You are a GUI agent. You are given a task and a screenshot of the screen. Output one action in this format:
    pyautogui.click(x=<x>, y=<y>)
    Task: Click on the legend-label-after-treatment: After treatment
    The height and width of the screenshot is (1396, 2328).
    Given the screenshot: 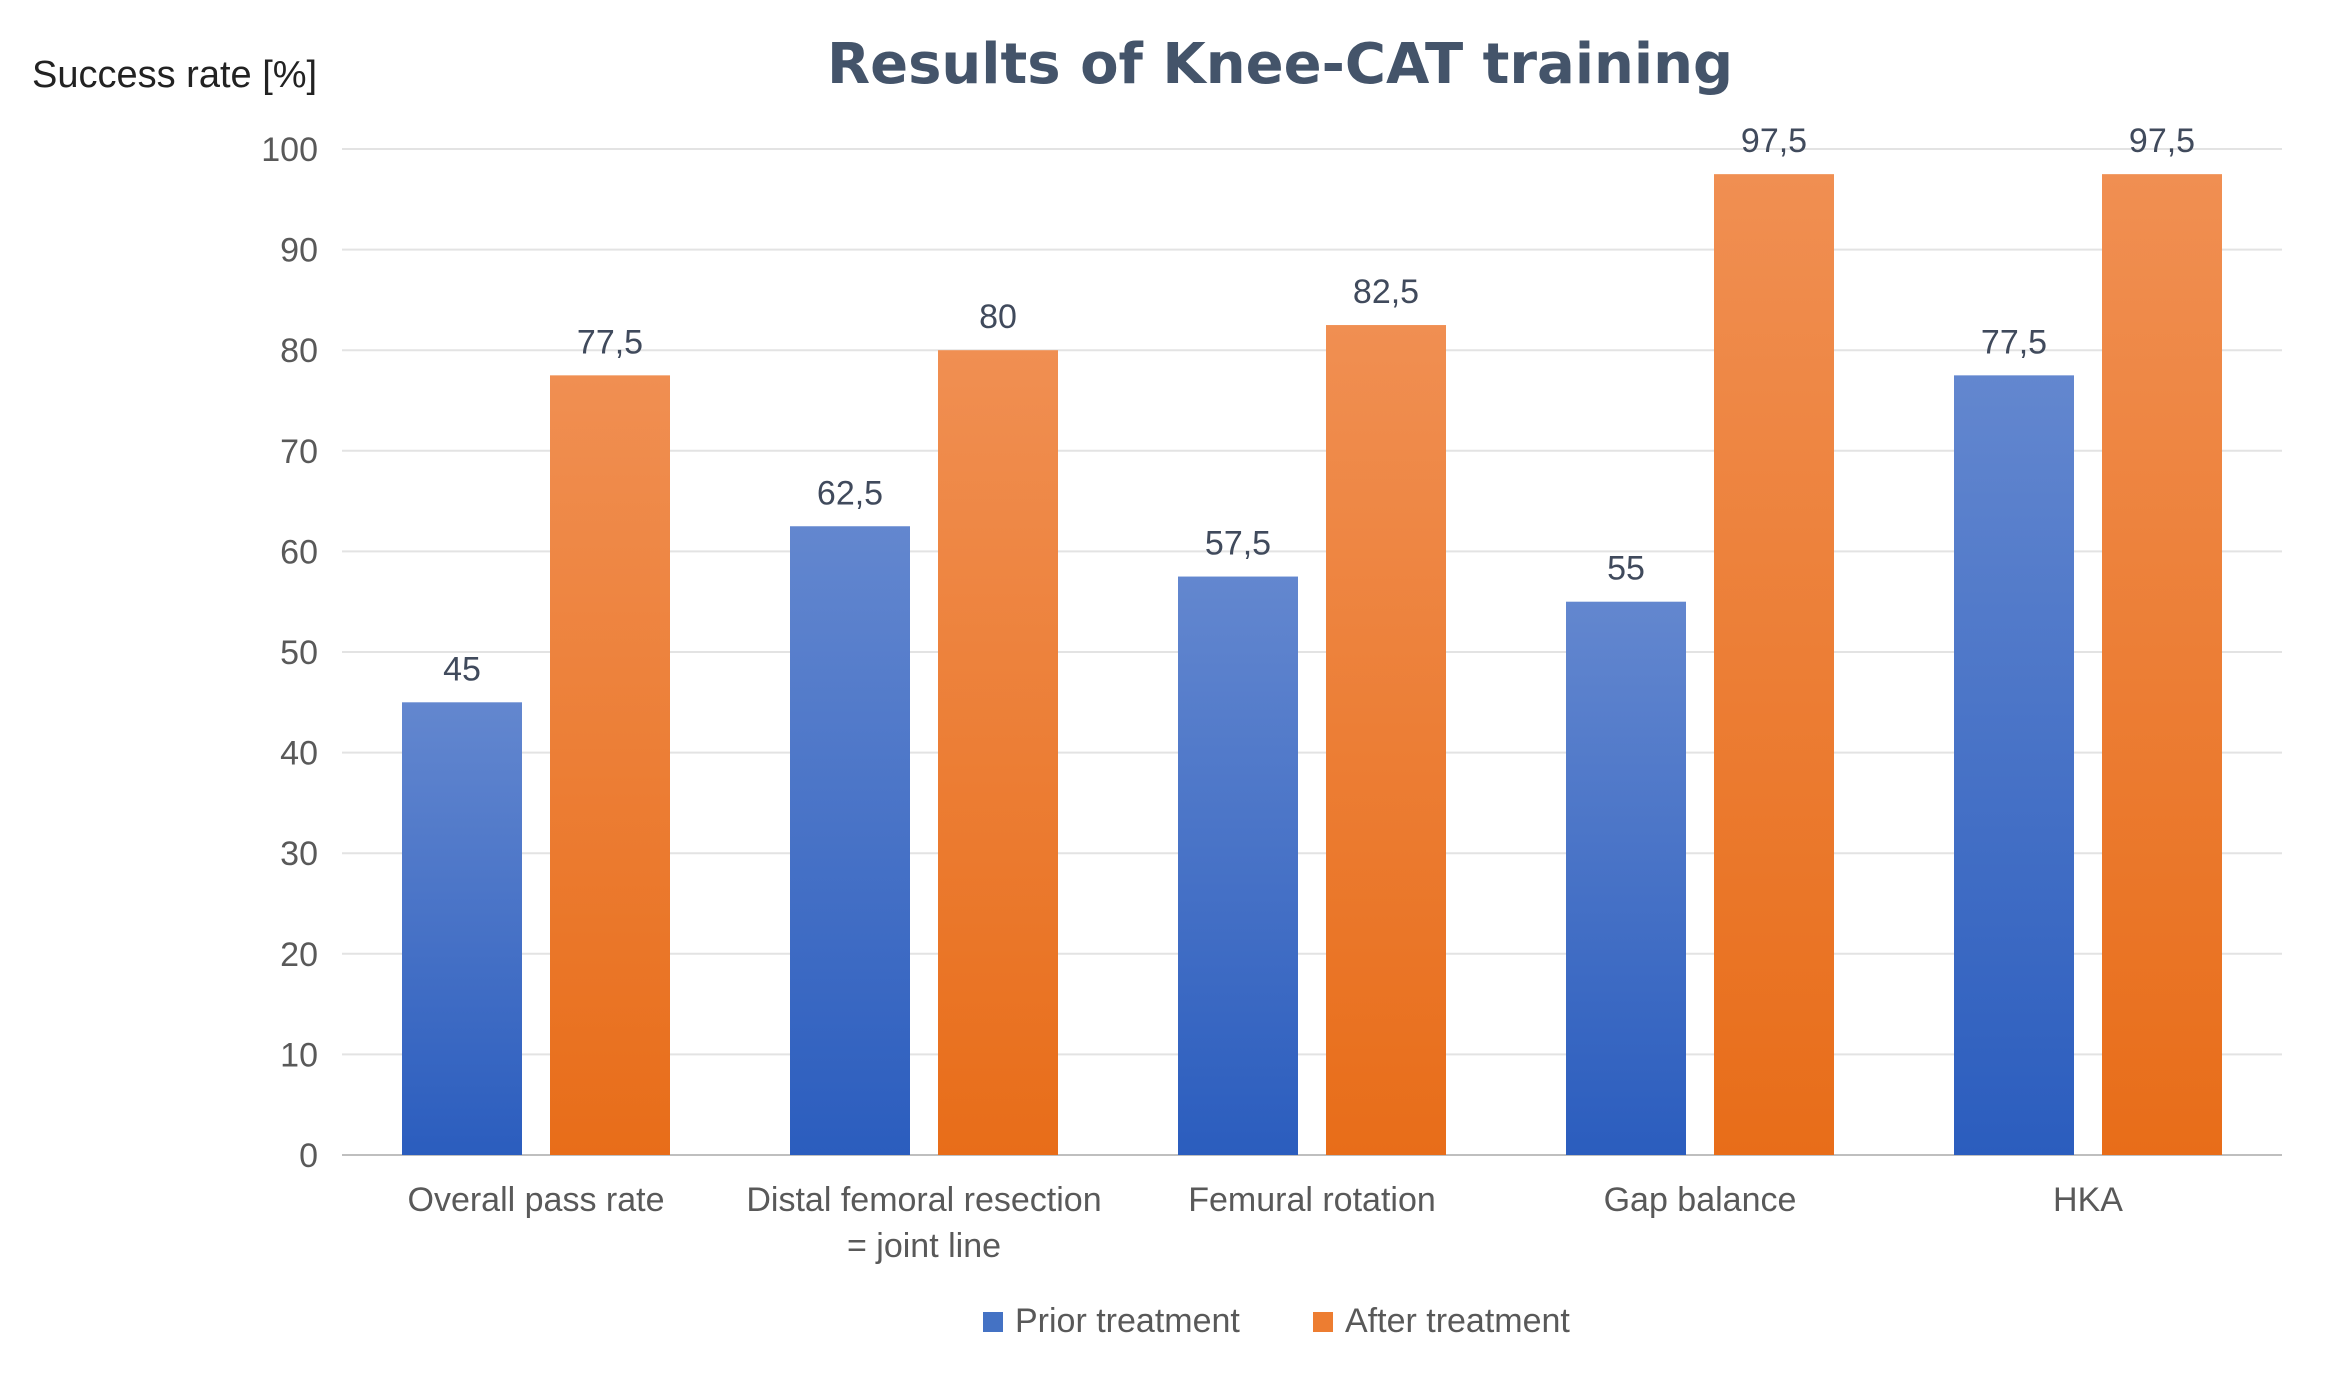 What is the action you would take?
    pyautogui.click(x=1457, y=1321)
    